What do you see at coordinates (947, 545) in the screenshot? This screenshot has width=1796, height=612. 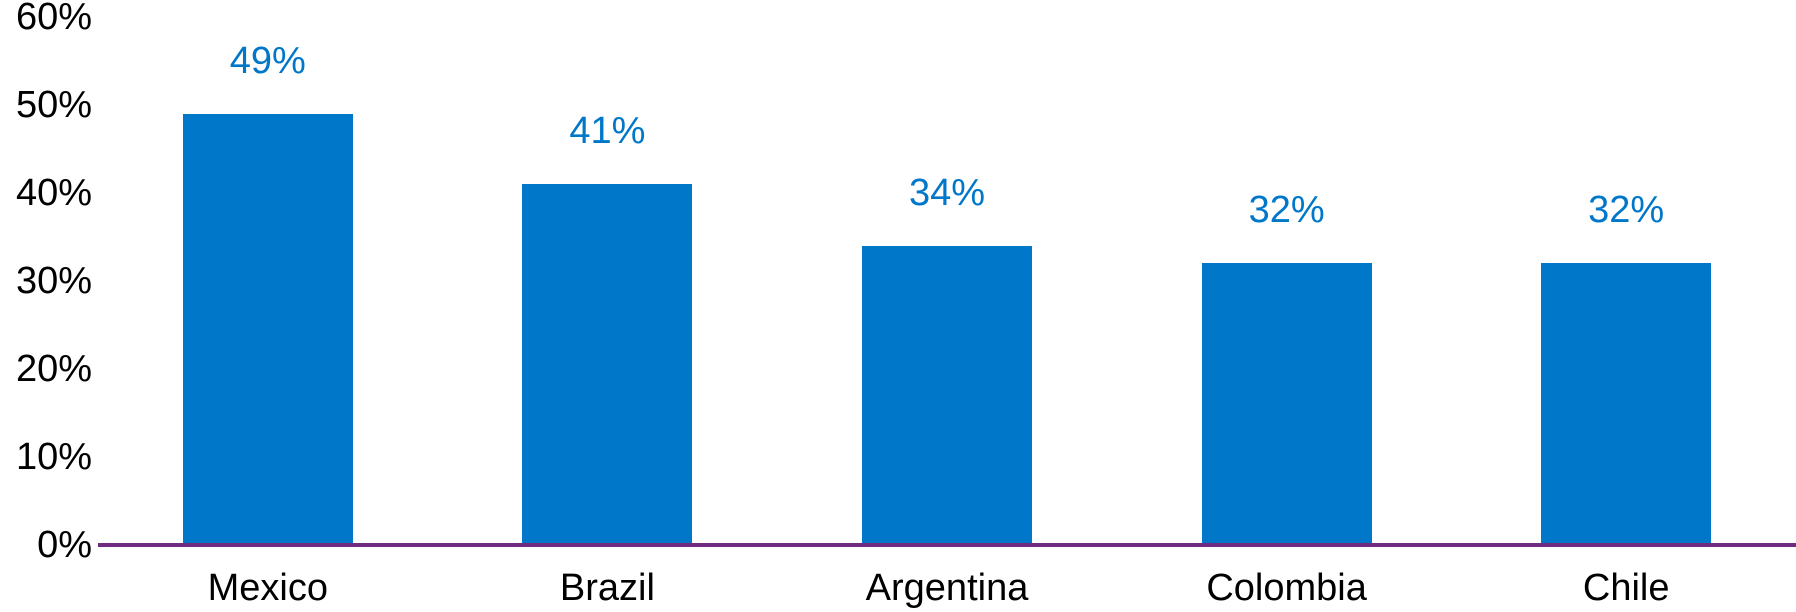 I see `x-axis-line` at bounding box center [947, 545].